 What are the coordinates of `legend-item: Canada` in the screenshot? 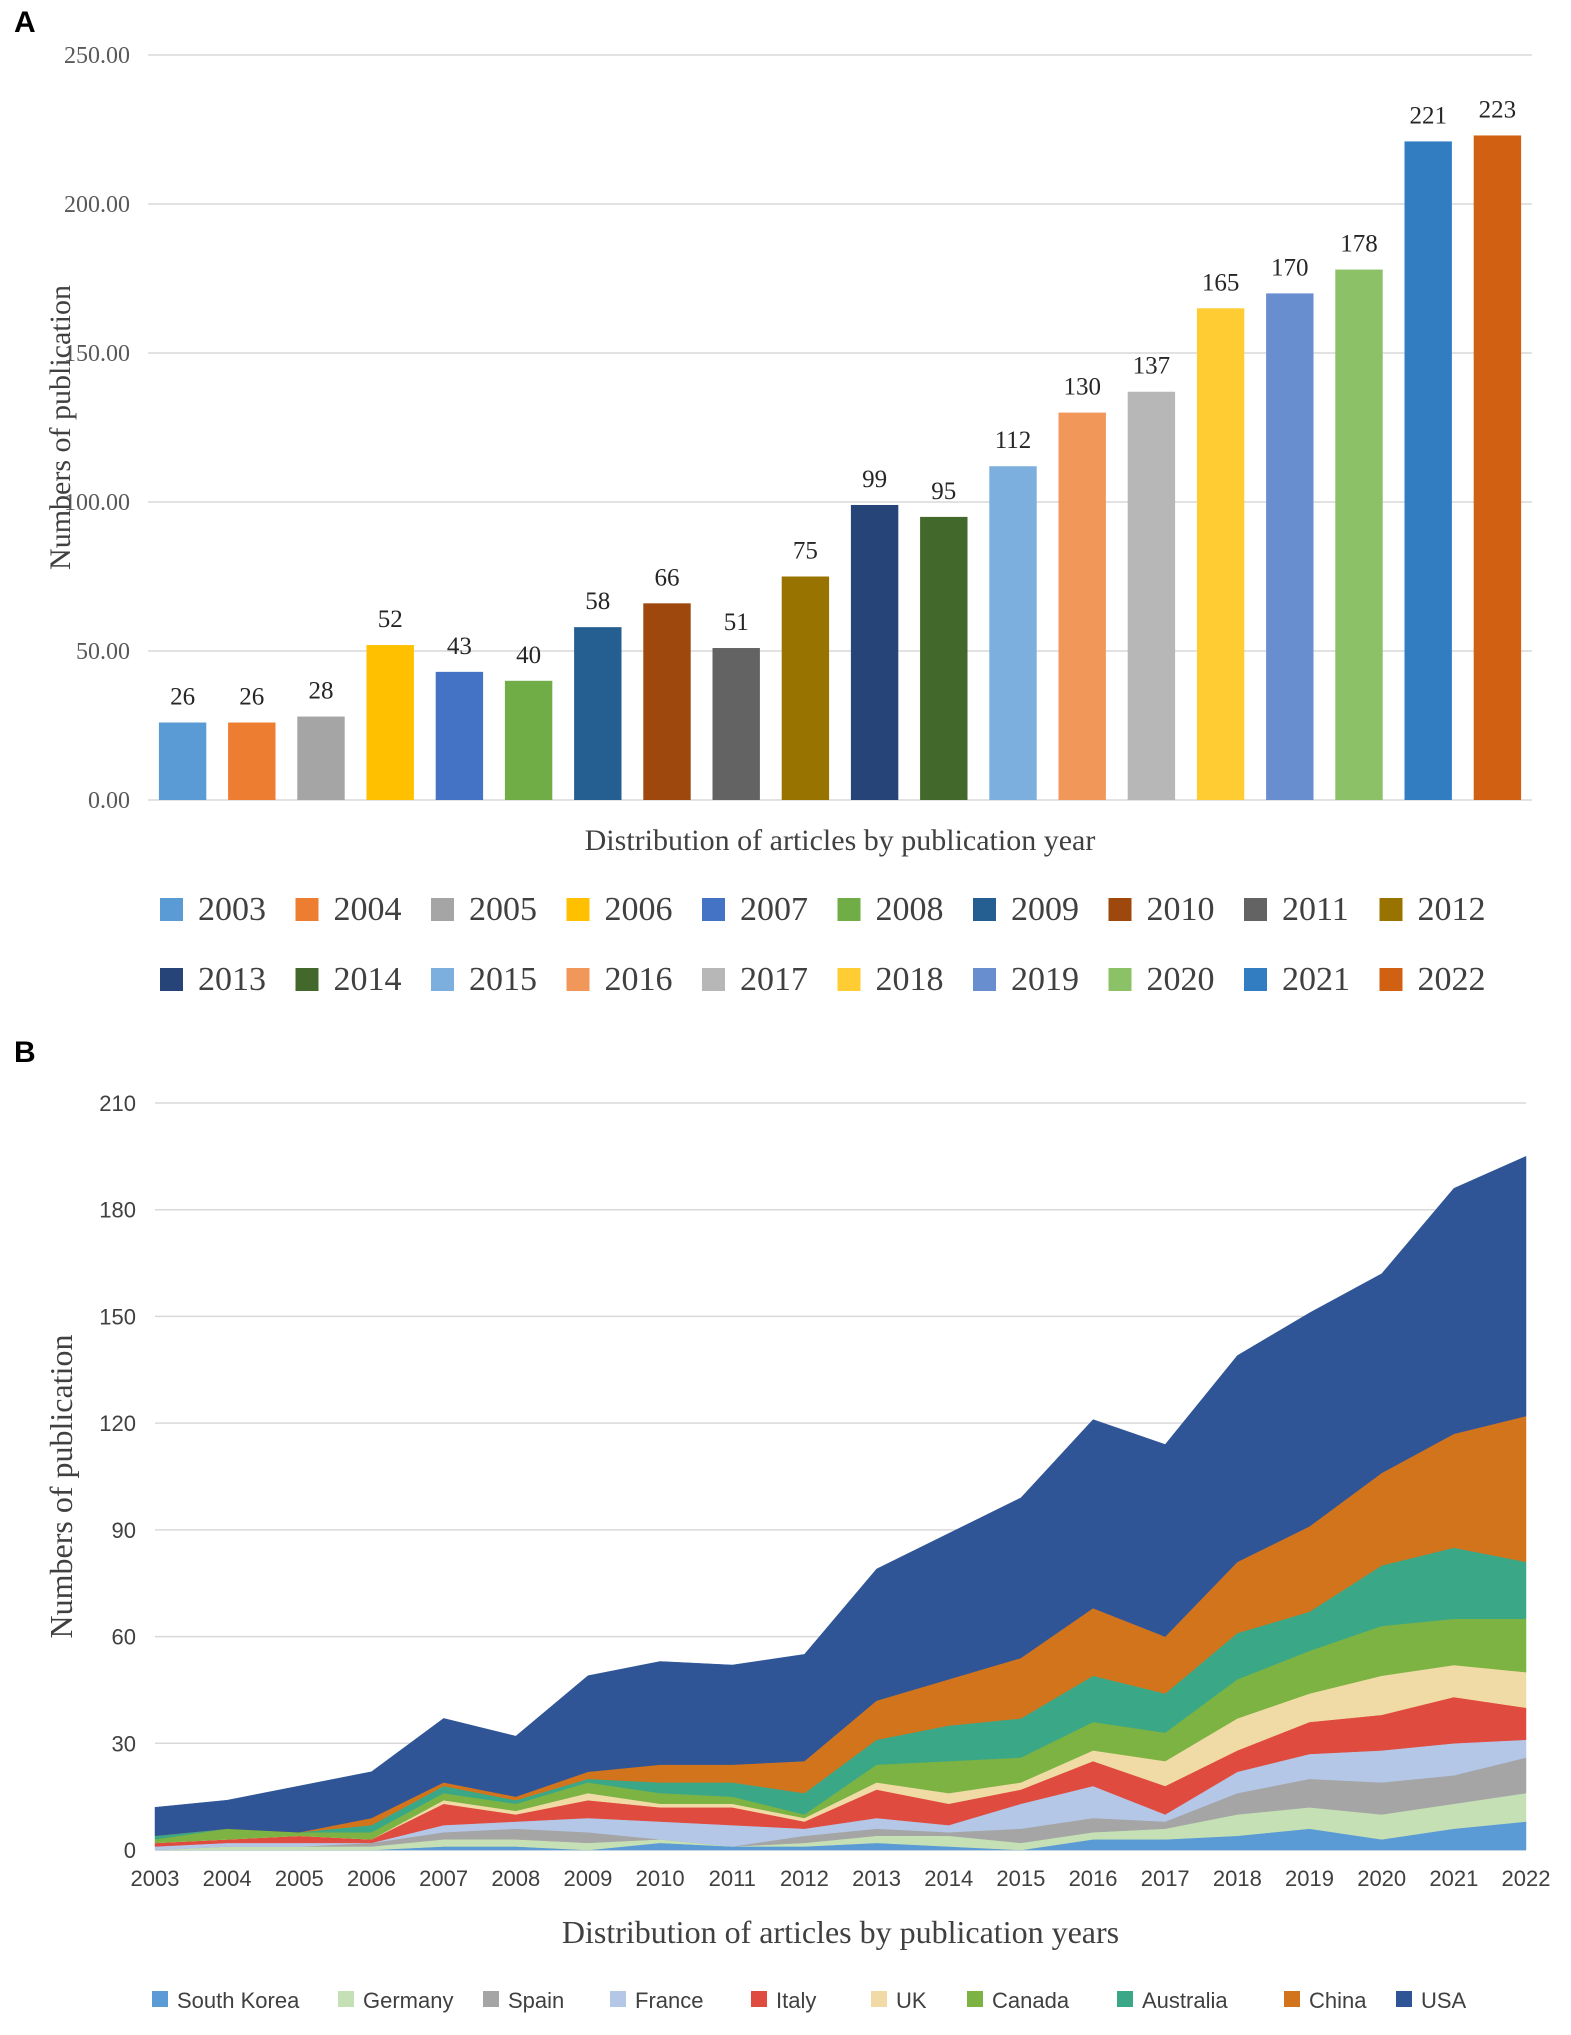 It's located at (1018, 2000).